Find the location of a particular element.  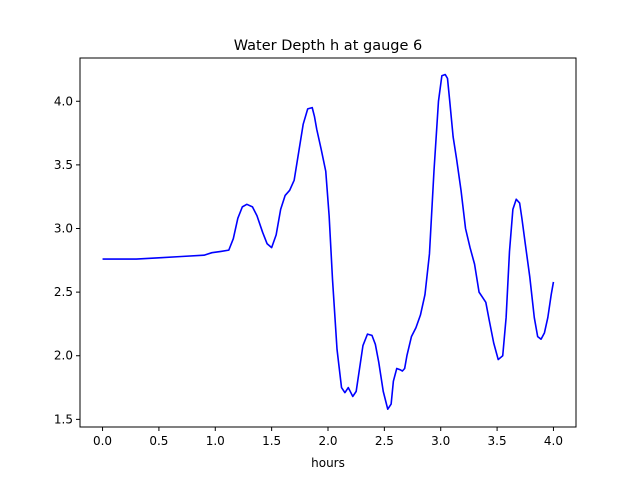

y-tick-label: 2.0 is located at coordinates (63, 356).